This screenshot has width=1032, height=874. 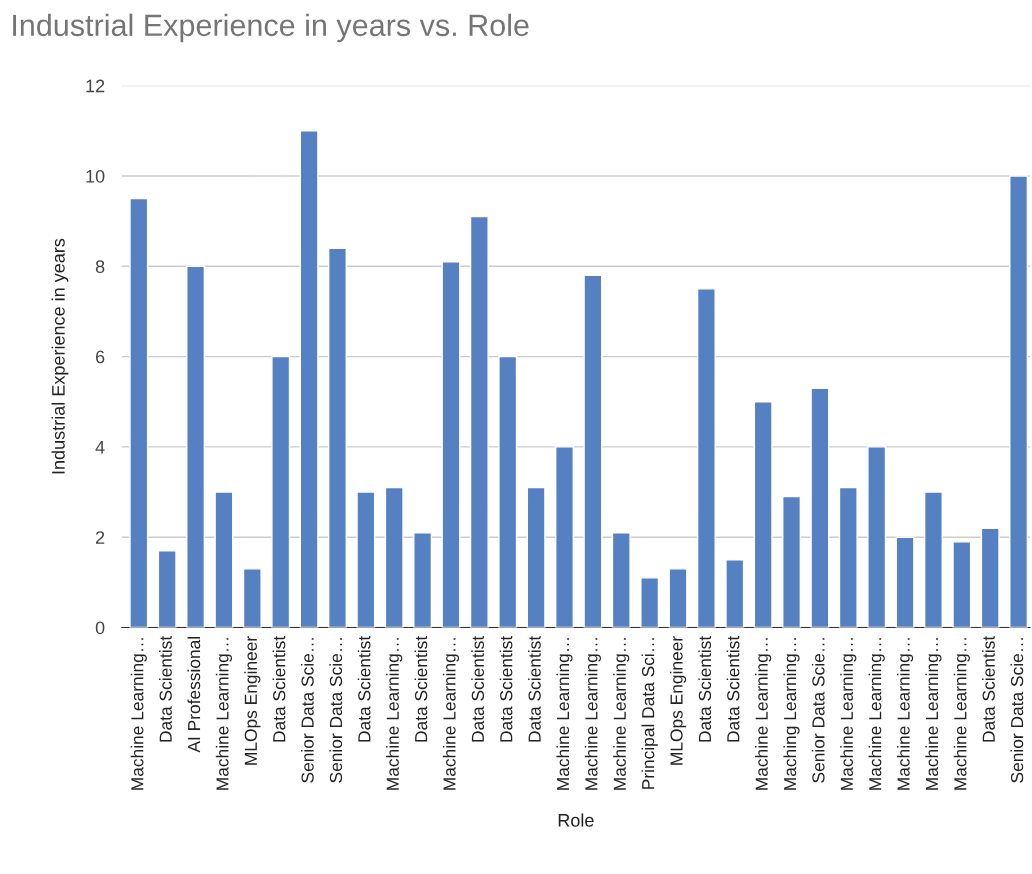 What do you see at coordinates (576, 820) in the screenshot?
I see `x-axis-title: Role` at bounding box center [576, 820].